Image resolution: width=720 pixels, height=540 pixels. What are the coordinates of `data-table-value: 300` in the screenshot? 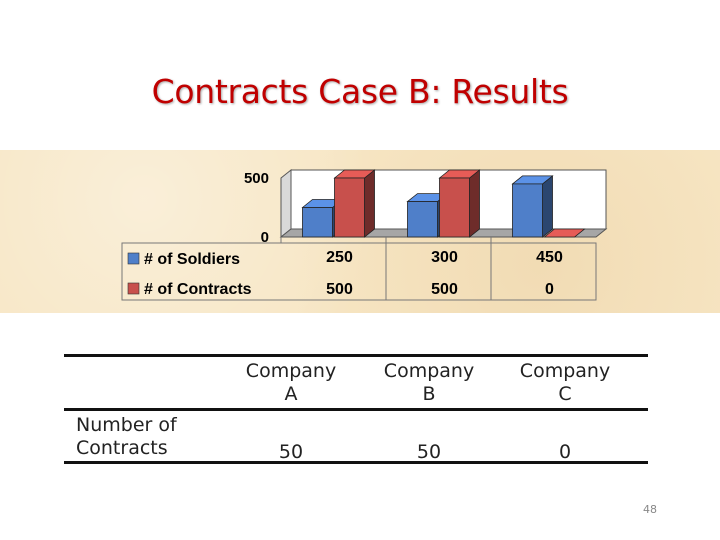 It's located at (444, 257).